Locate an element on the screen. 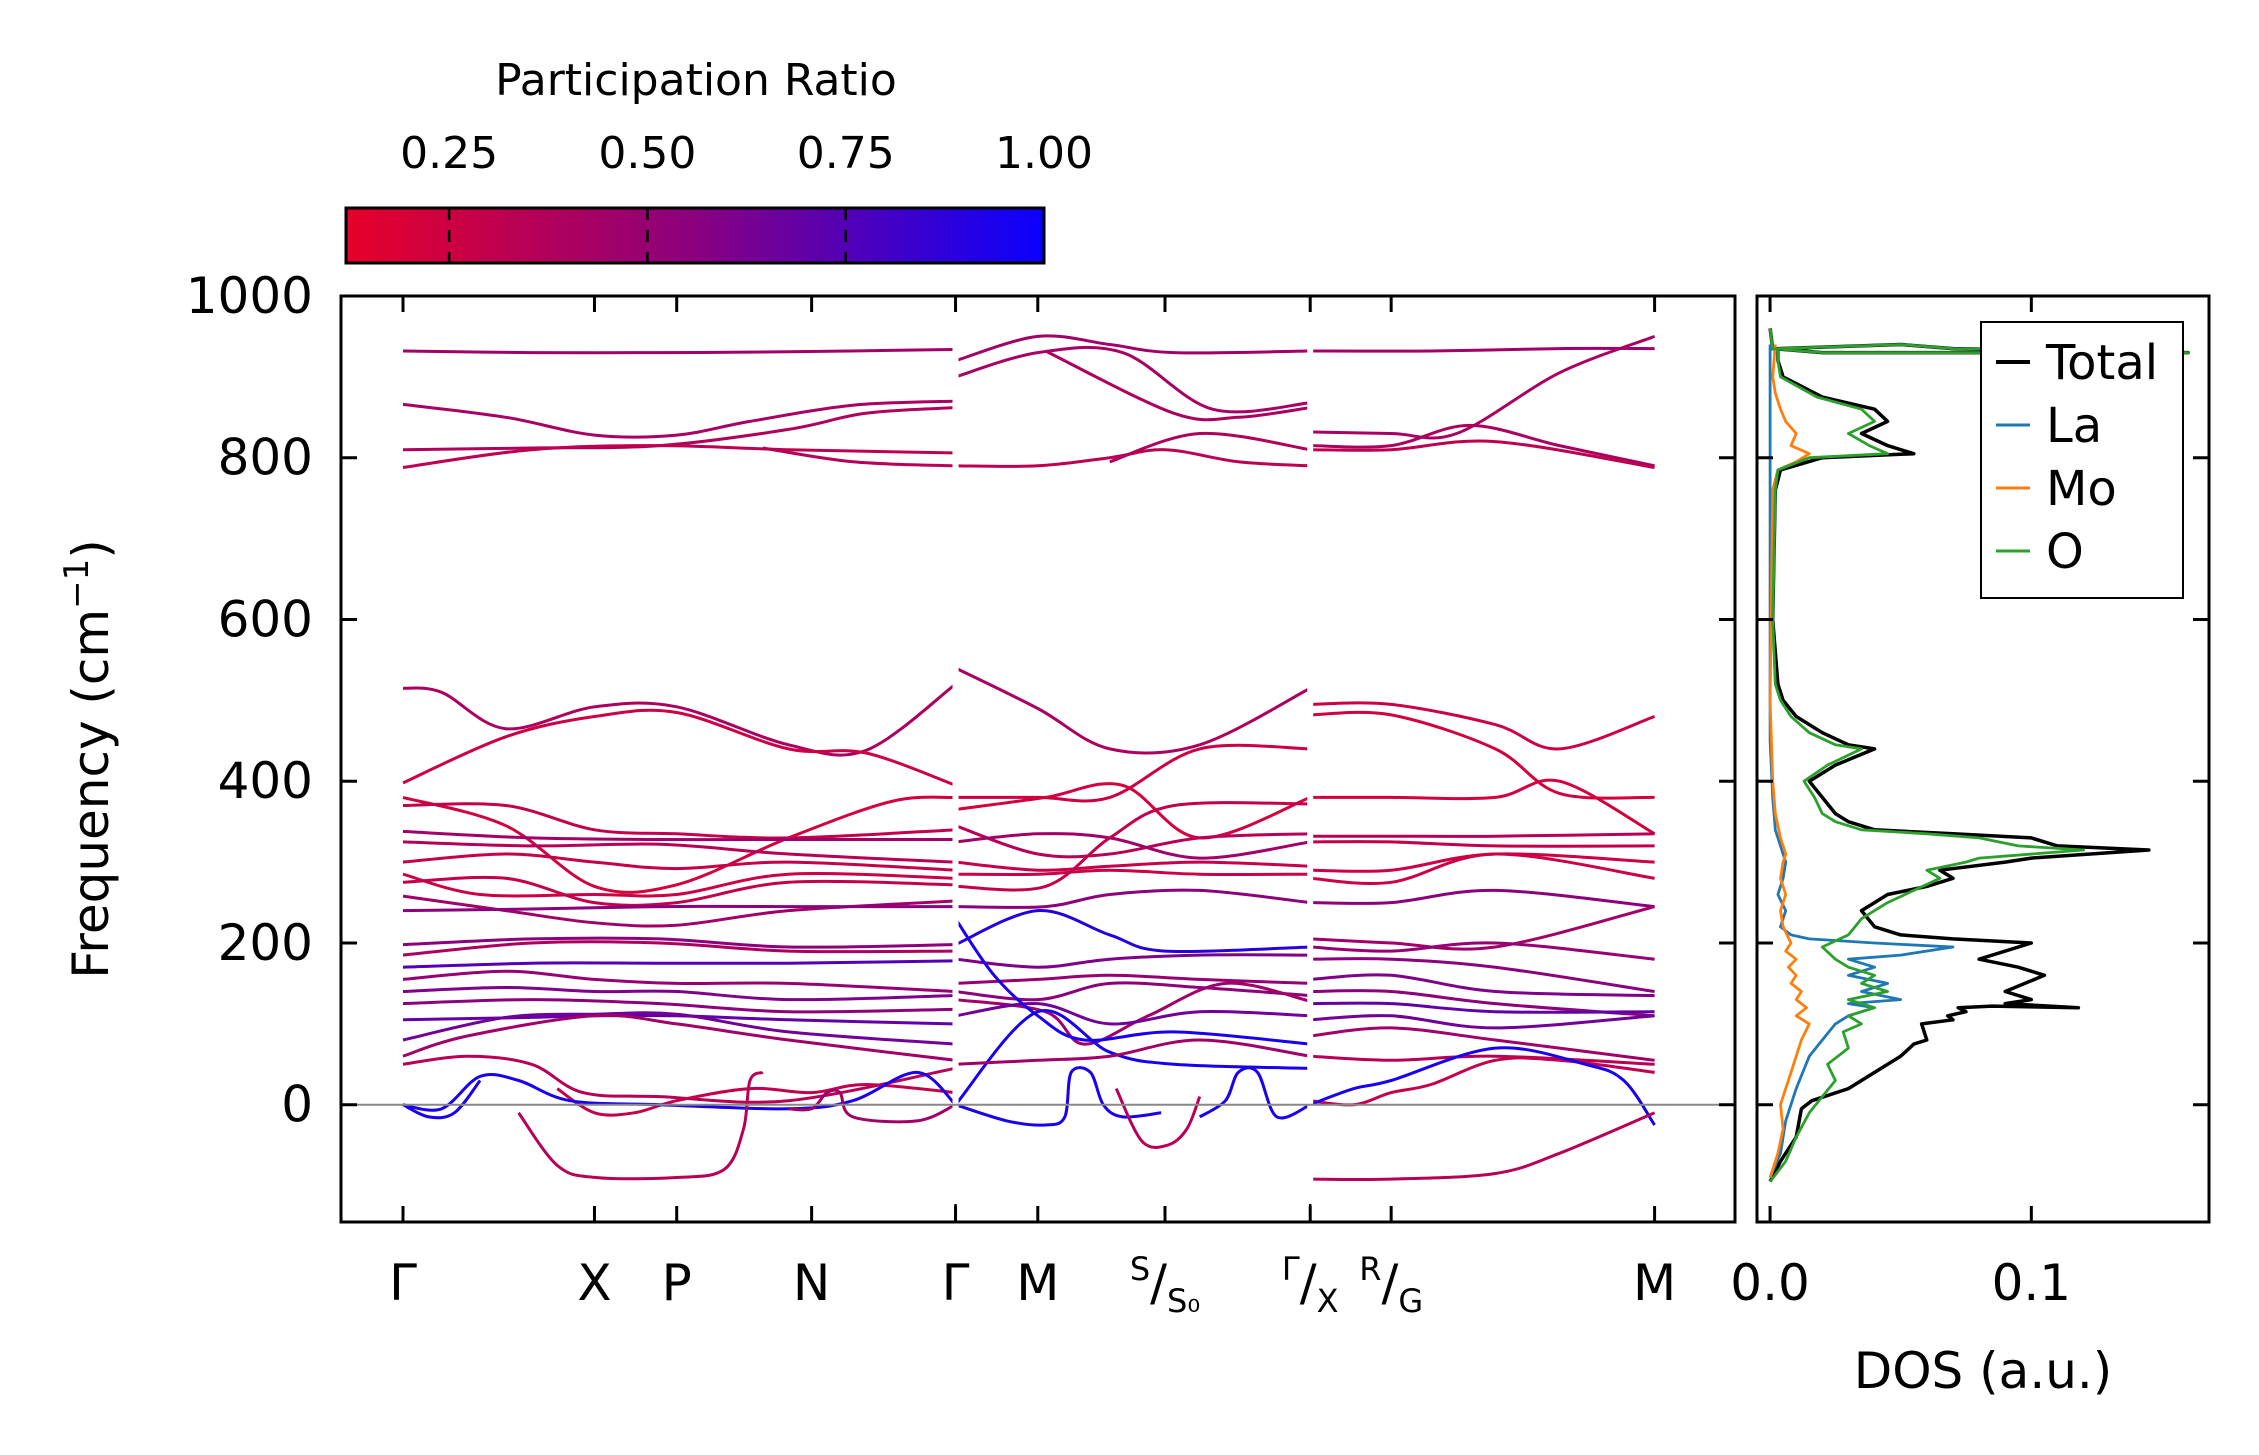  legend-items: Total La Mo O is located at coordinates (2077, 457).